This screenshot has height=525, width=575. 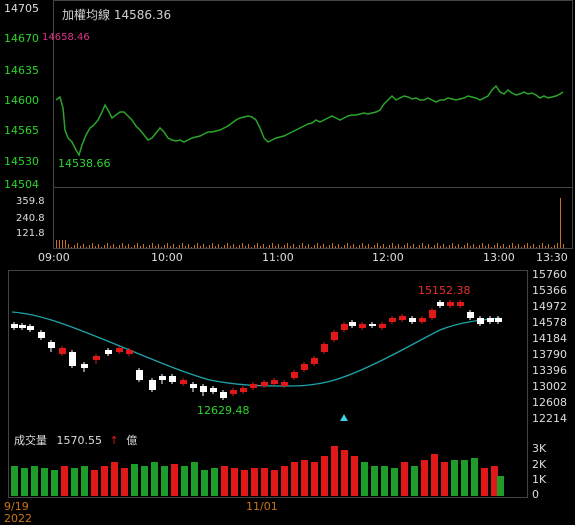 What do you see at coordinates (549, 402) in the screenshot?
I see `y-tick: 12608` at bounding box center [549, 402].